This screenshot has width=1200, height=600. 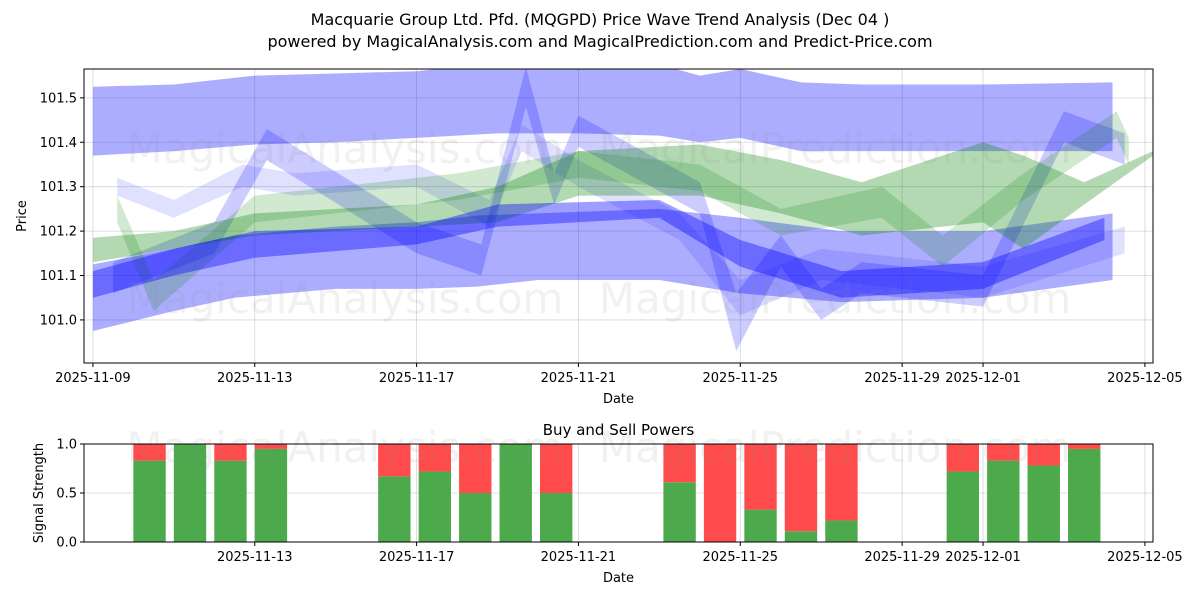 I want to click on x-tick-label: 2025-11-09, so click(x=93, y=378).